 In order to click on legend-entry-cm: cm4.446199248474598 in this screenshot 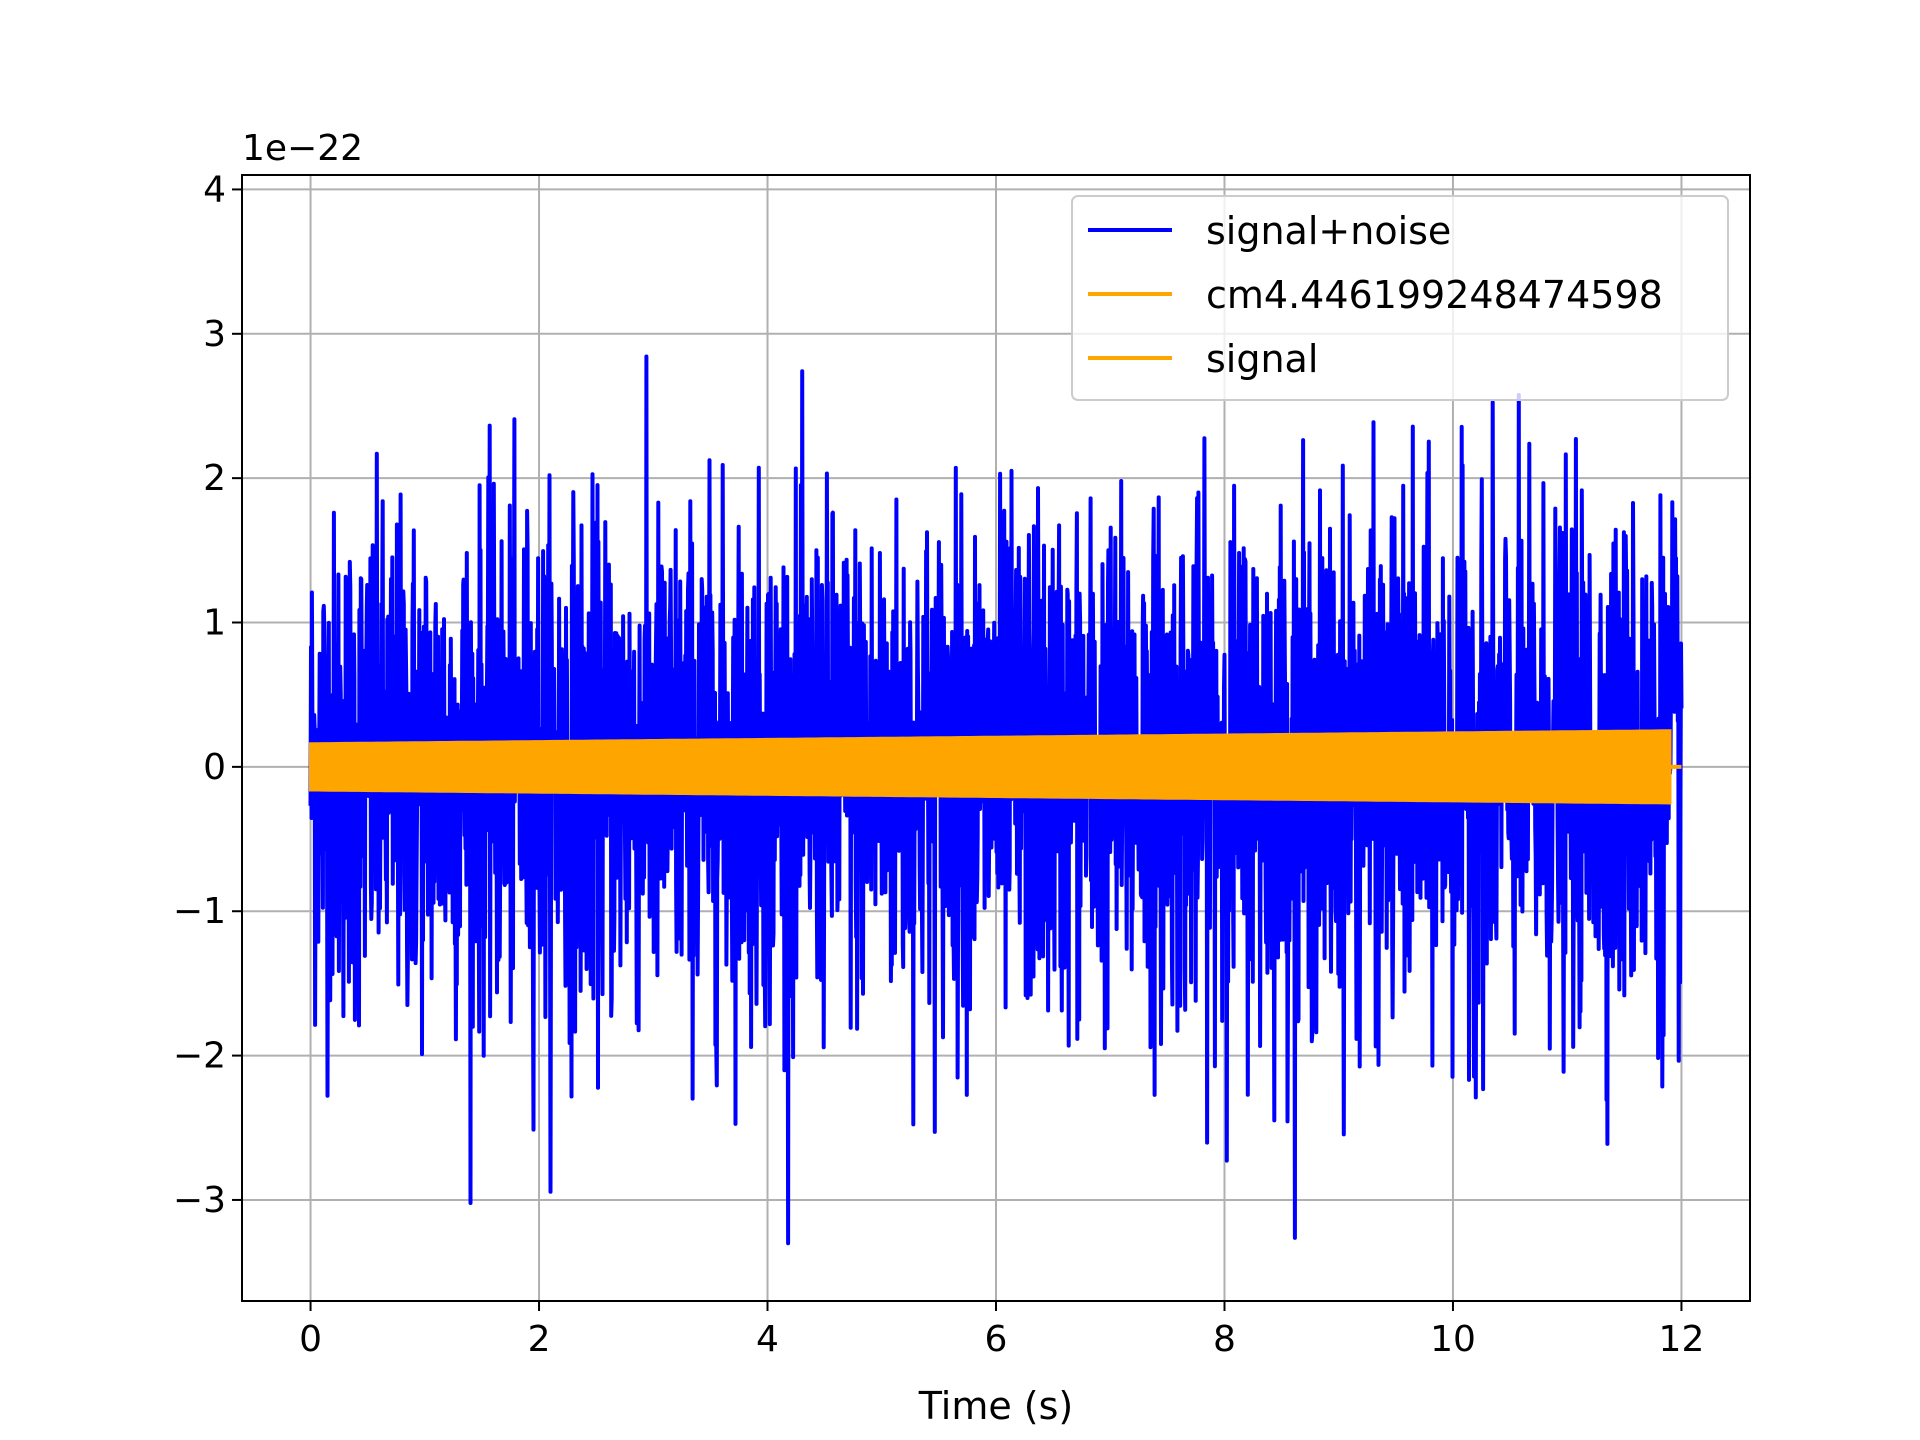, I will do `click(1434, 295)`.